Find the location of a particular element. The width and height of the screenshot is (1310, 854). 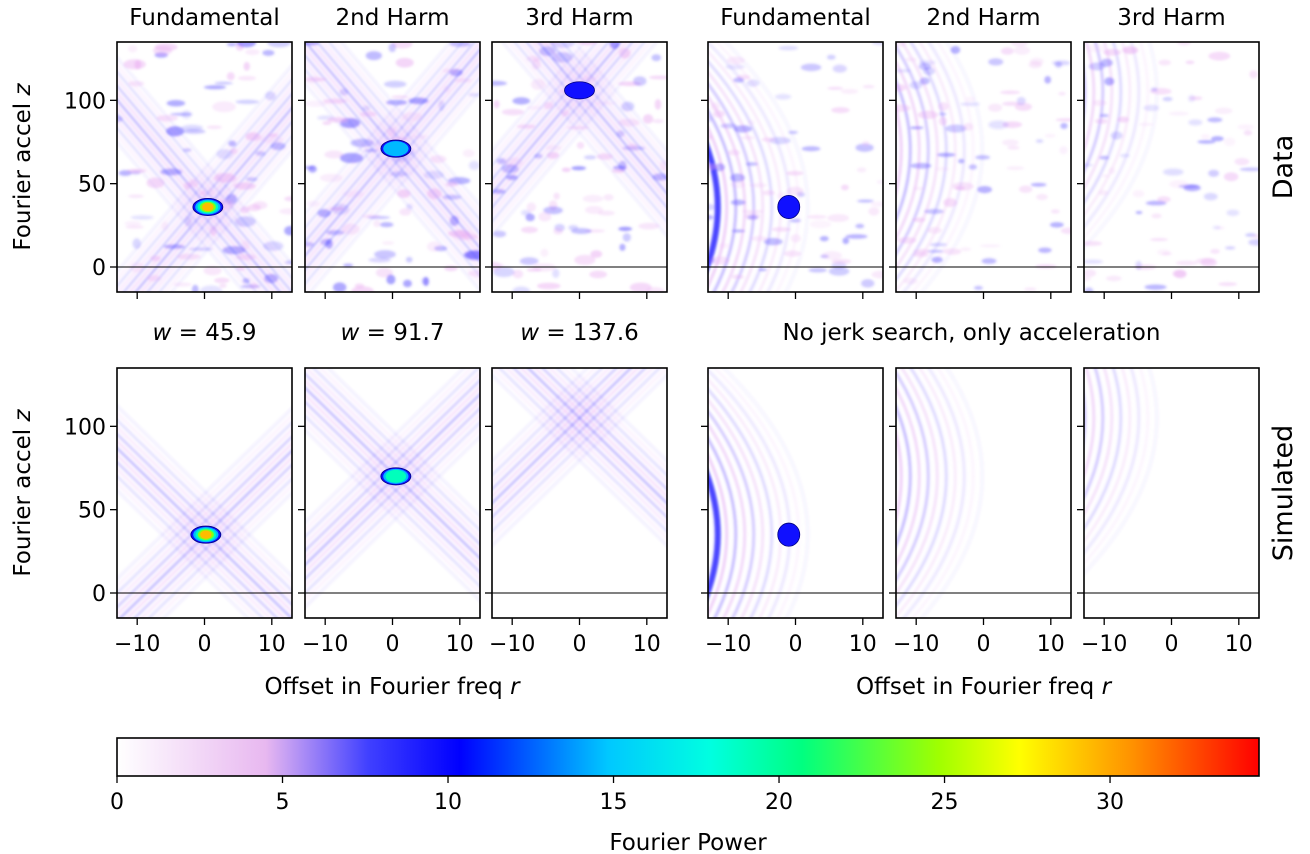

colorbar: 0 5 10 15 20 25 30 Fourier Power is located at coordinates (685, 795).